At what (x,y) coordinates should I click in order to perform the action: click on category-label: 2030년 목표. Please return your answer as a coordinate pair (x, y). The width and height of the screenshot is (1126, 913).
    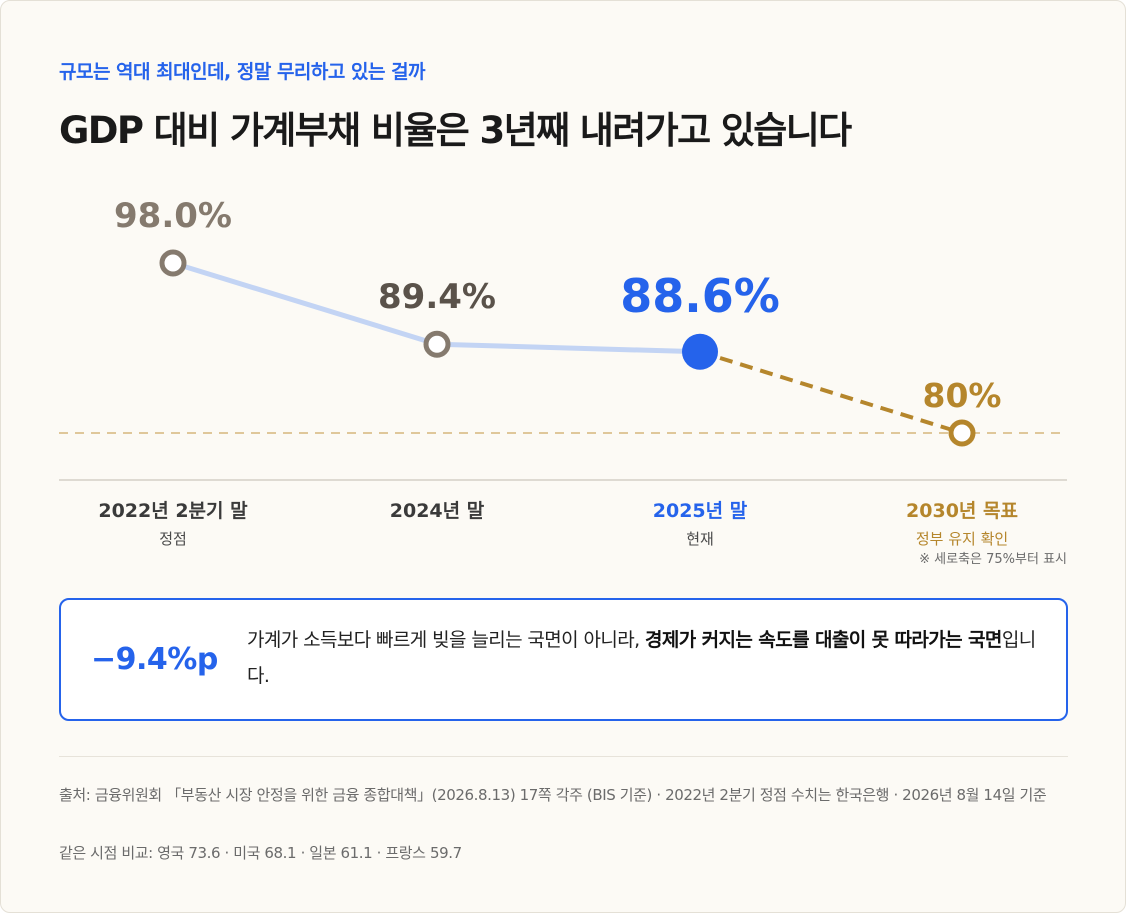
    Looking at the image, I should click on (962, 511).